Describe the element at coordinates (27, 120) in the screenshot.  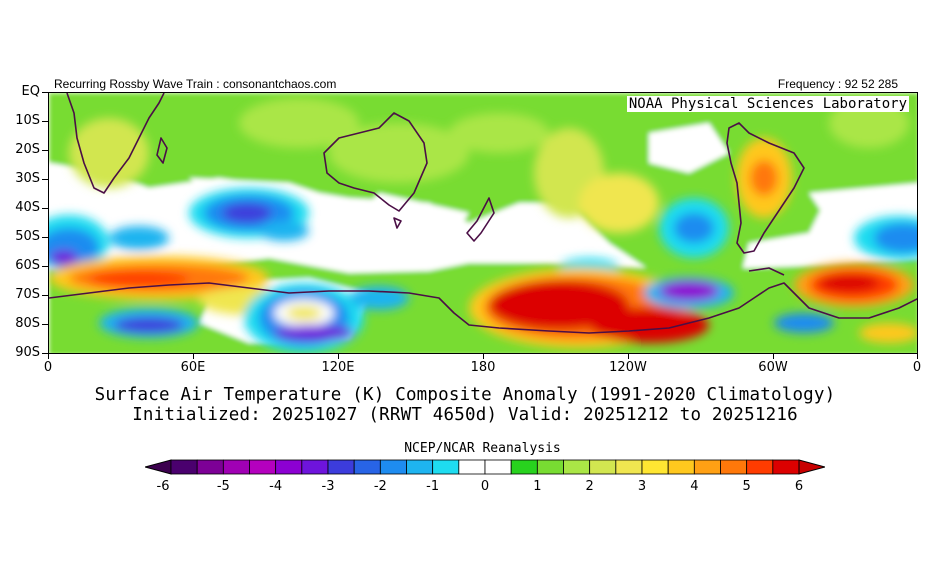
I see `lat-label-10s: 10S` at that location.